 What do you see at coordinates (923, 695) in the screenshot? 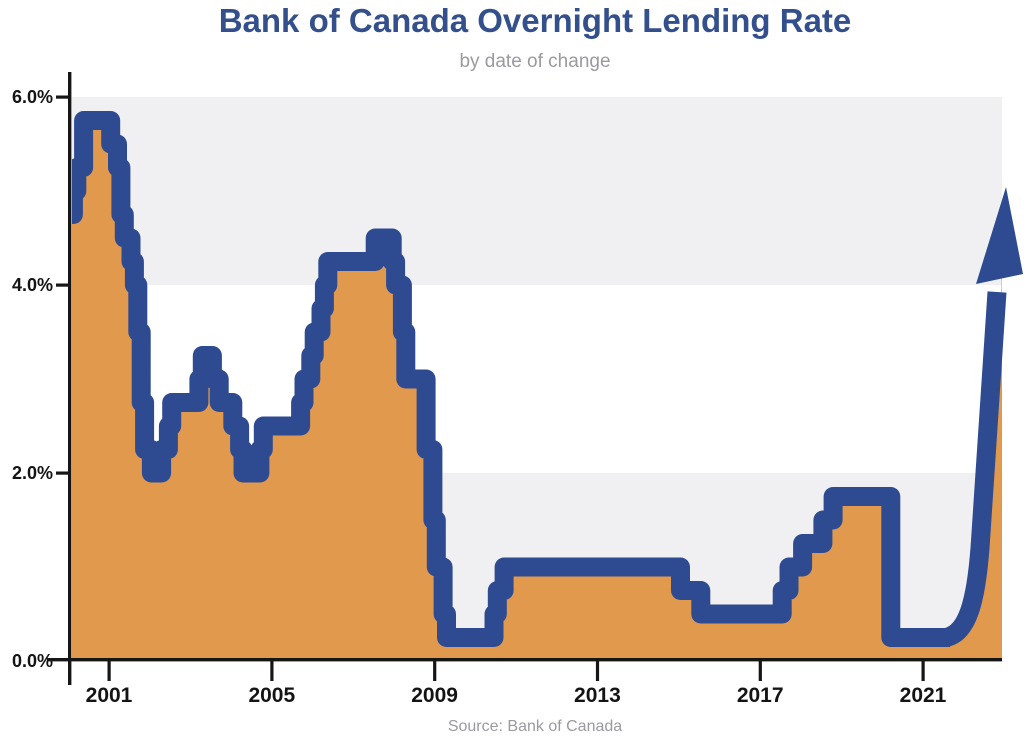
I see `x-axis-label-2021: 2021` at bounding box center [923, 695].